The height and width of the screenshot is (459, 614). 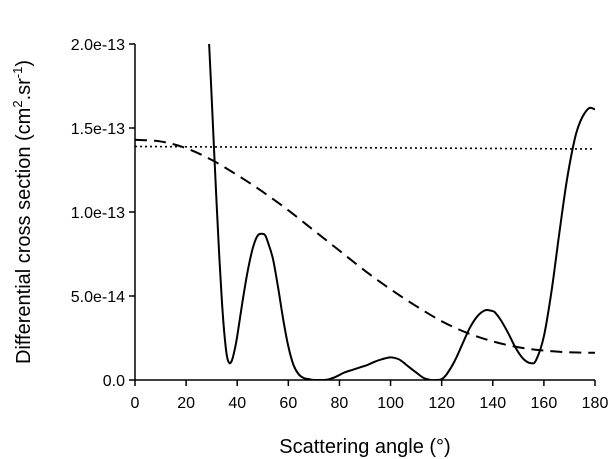 I want to click on y-tick-label: 0.0, so click(x=114, y=381).